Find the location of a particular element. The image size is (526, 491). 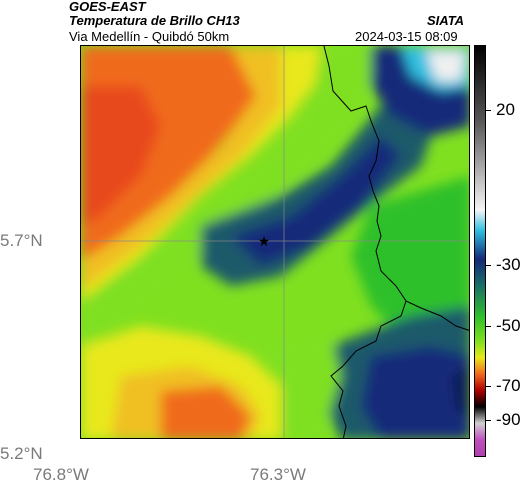

colorbar is located at coordinates (480, 251).